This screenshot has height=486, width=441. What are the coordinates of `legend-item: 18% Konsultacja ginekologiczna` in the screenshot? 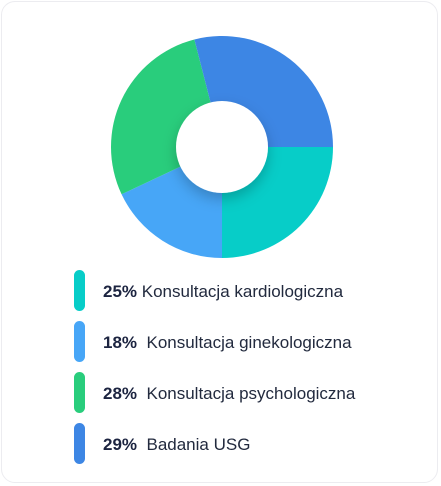 It's located at (254, 341).